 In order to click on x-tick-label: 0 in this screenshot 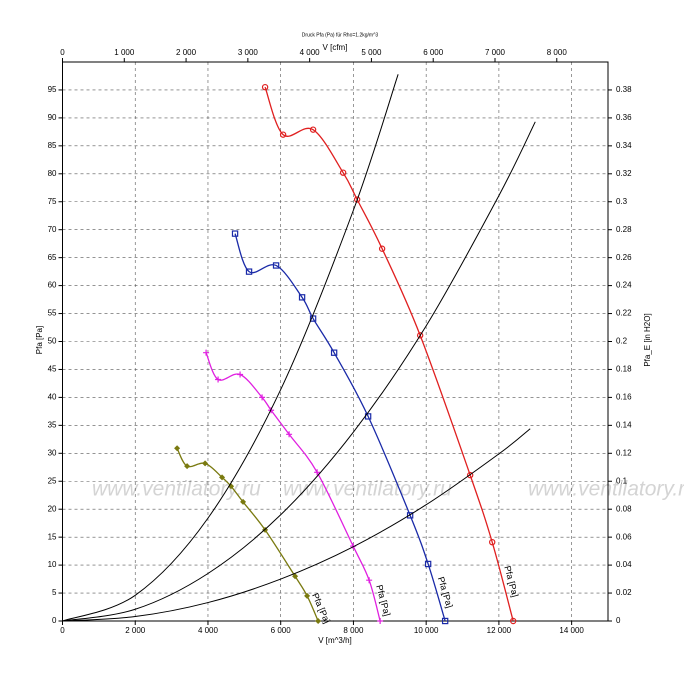, I will do `click(62, 630)`.